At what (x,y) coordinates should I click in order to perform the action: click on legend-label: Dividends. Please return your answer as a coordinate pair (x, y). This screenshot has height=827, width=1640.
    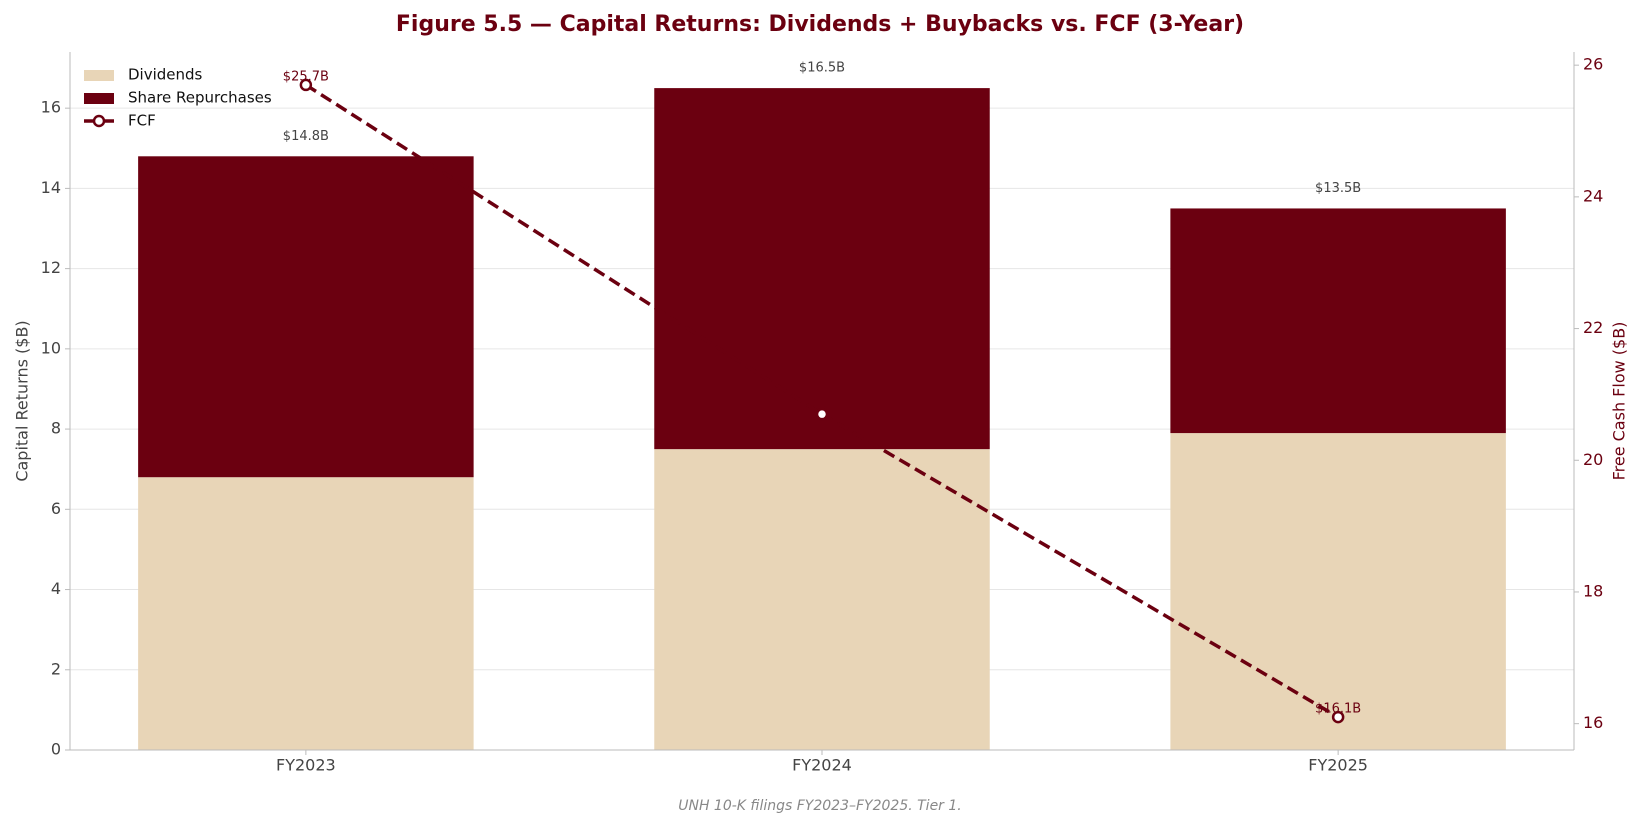
    Looking at the image, I should click on (165, 75).